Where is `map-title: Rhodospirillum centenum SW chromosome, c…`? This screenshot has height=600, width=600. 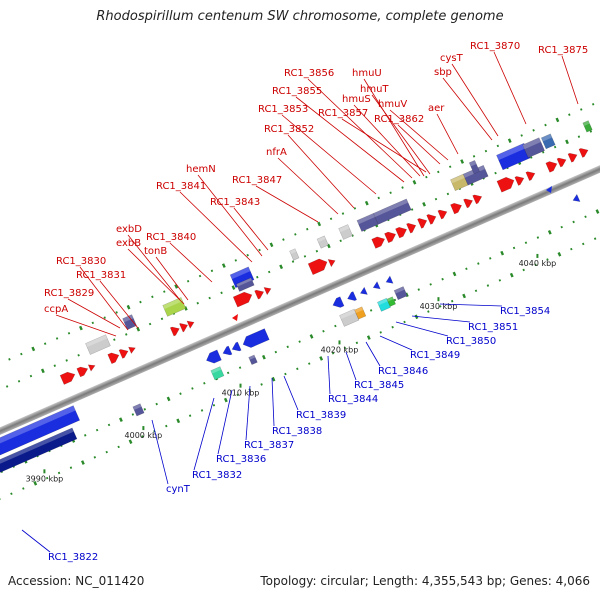 map-title: Rhodospirillum centenum SW chromosome, c… is located at coordinates (300, 16).